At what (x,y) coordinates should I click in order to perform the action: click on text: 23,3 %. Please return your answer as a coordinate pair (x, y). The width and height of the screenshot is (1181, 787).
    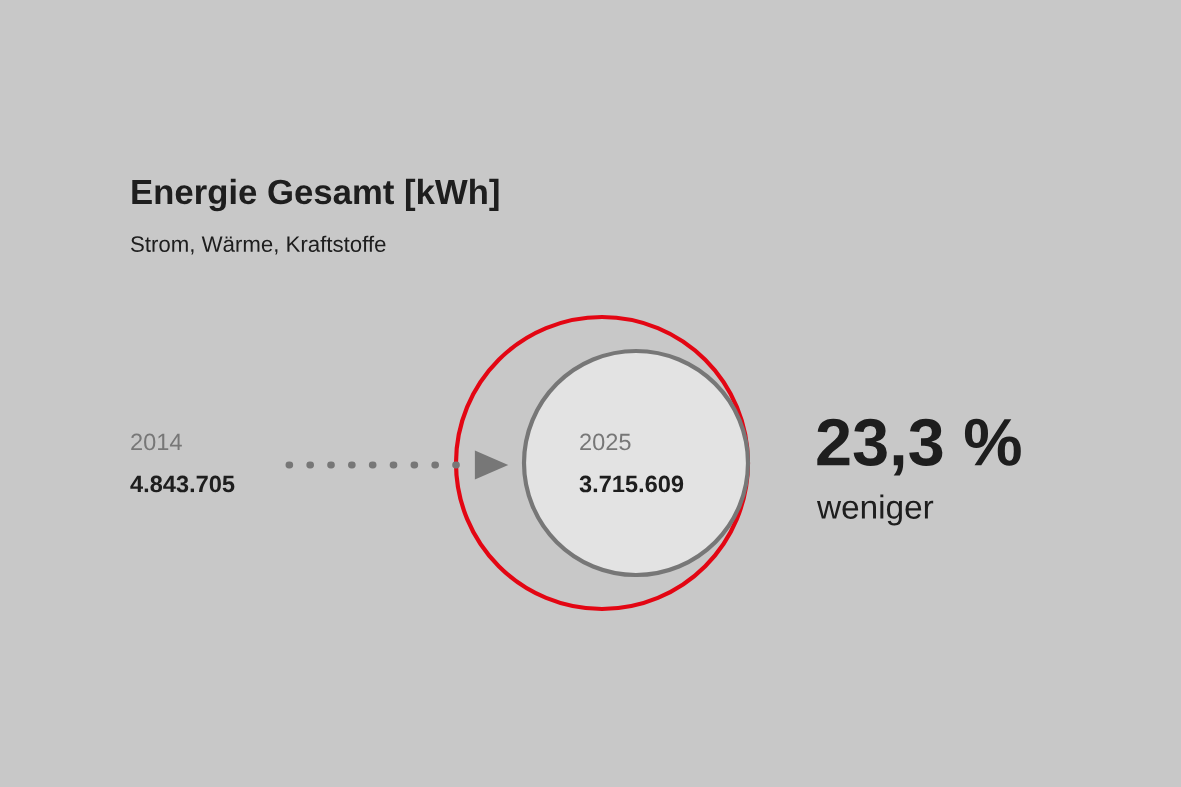
    Looking at the image, I should click on (919, 447).